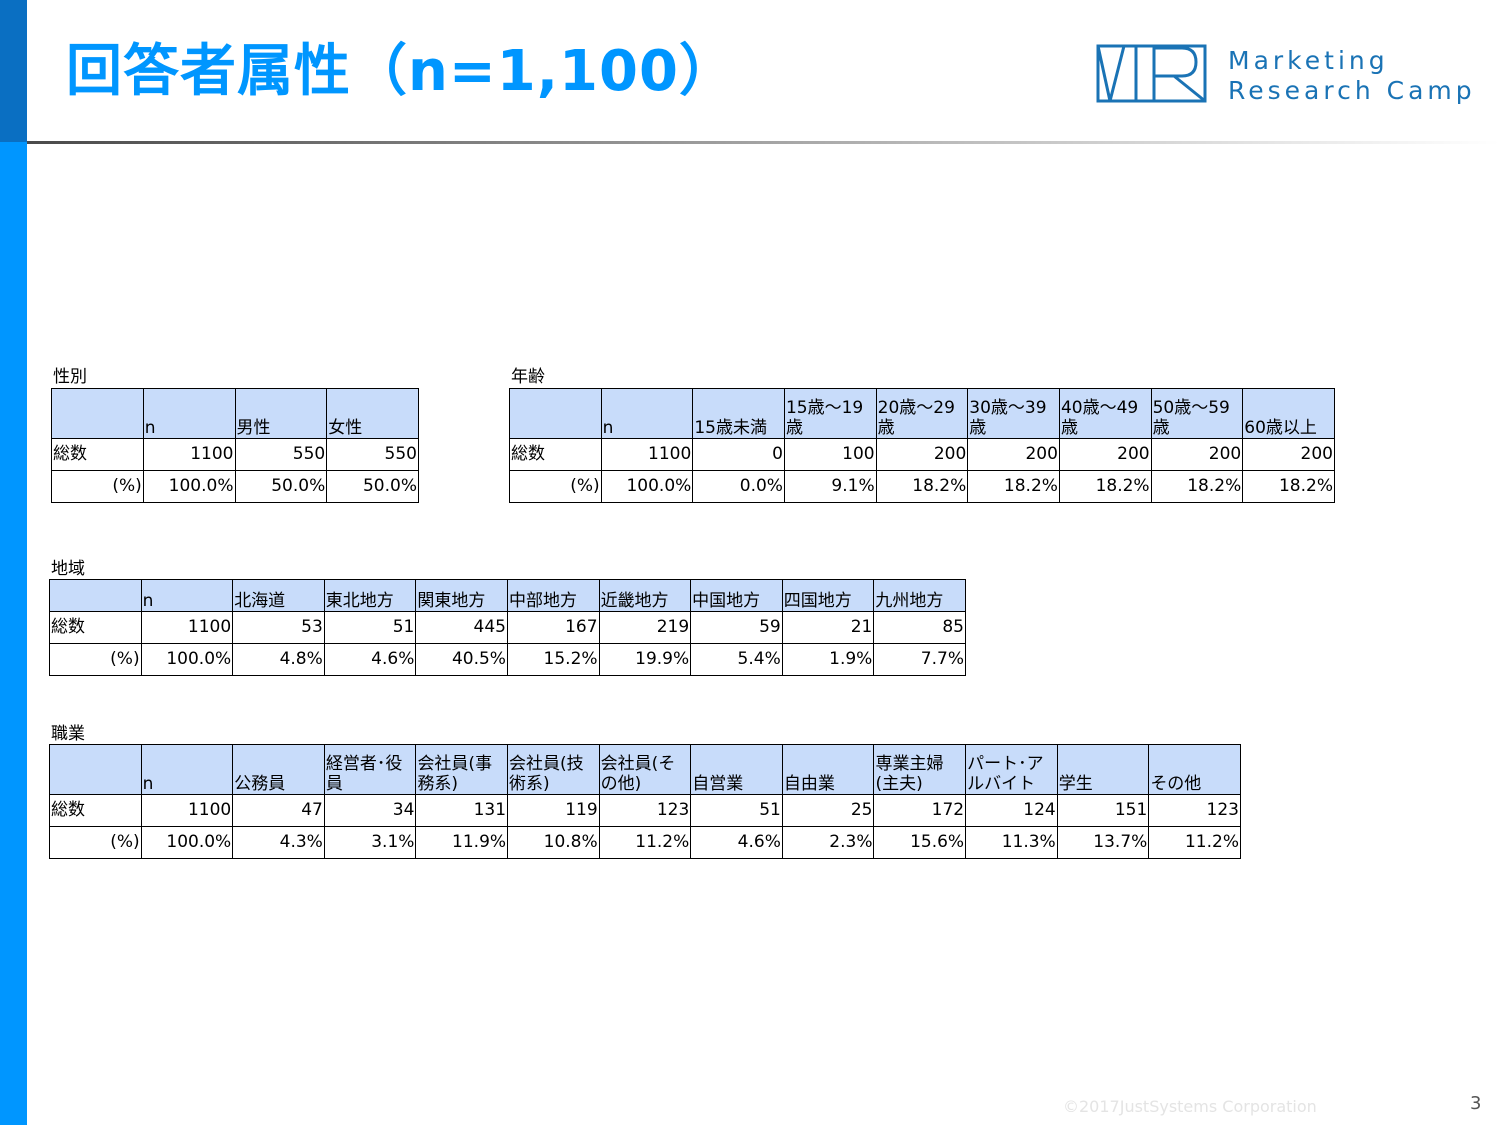 Image resolution: width=1500 pixels, height=1125 pixels. What do you see at coordinates (645, 659) in the screenshot?
I see `table-cell: 19.9%` at bounding box center [645, 659].